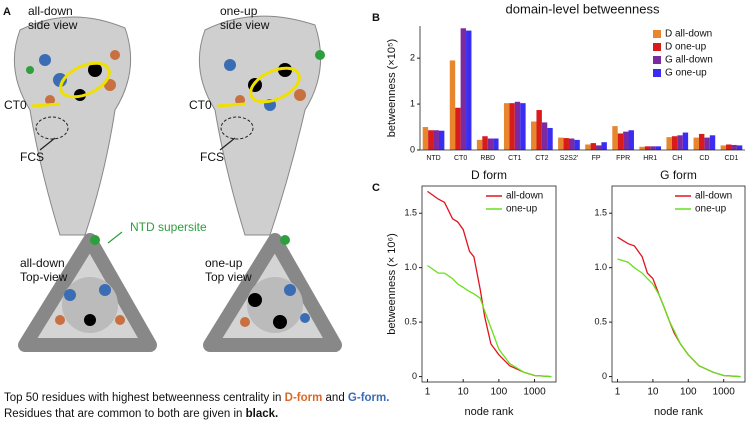 The height and width of the screenshot is (430, 750). What do you see at coordinates (704, 158) in the screenshot?
I see `x-tick-label: CD` at bounding box center [704, 158].